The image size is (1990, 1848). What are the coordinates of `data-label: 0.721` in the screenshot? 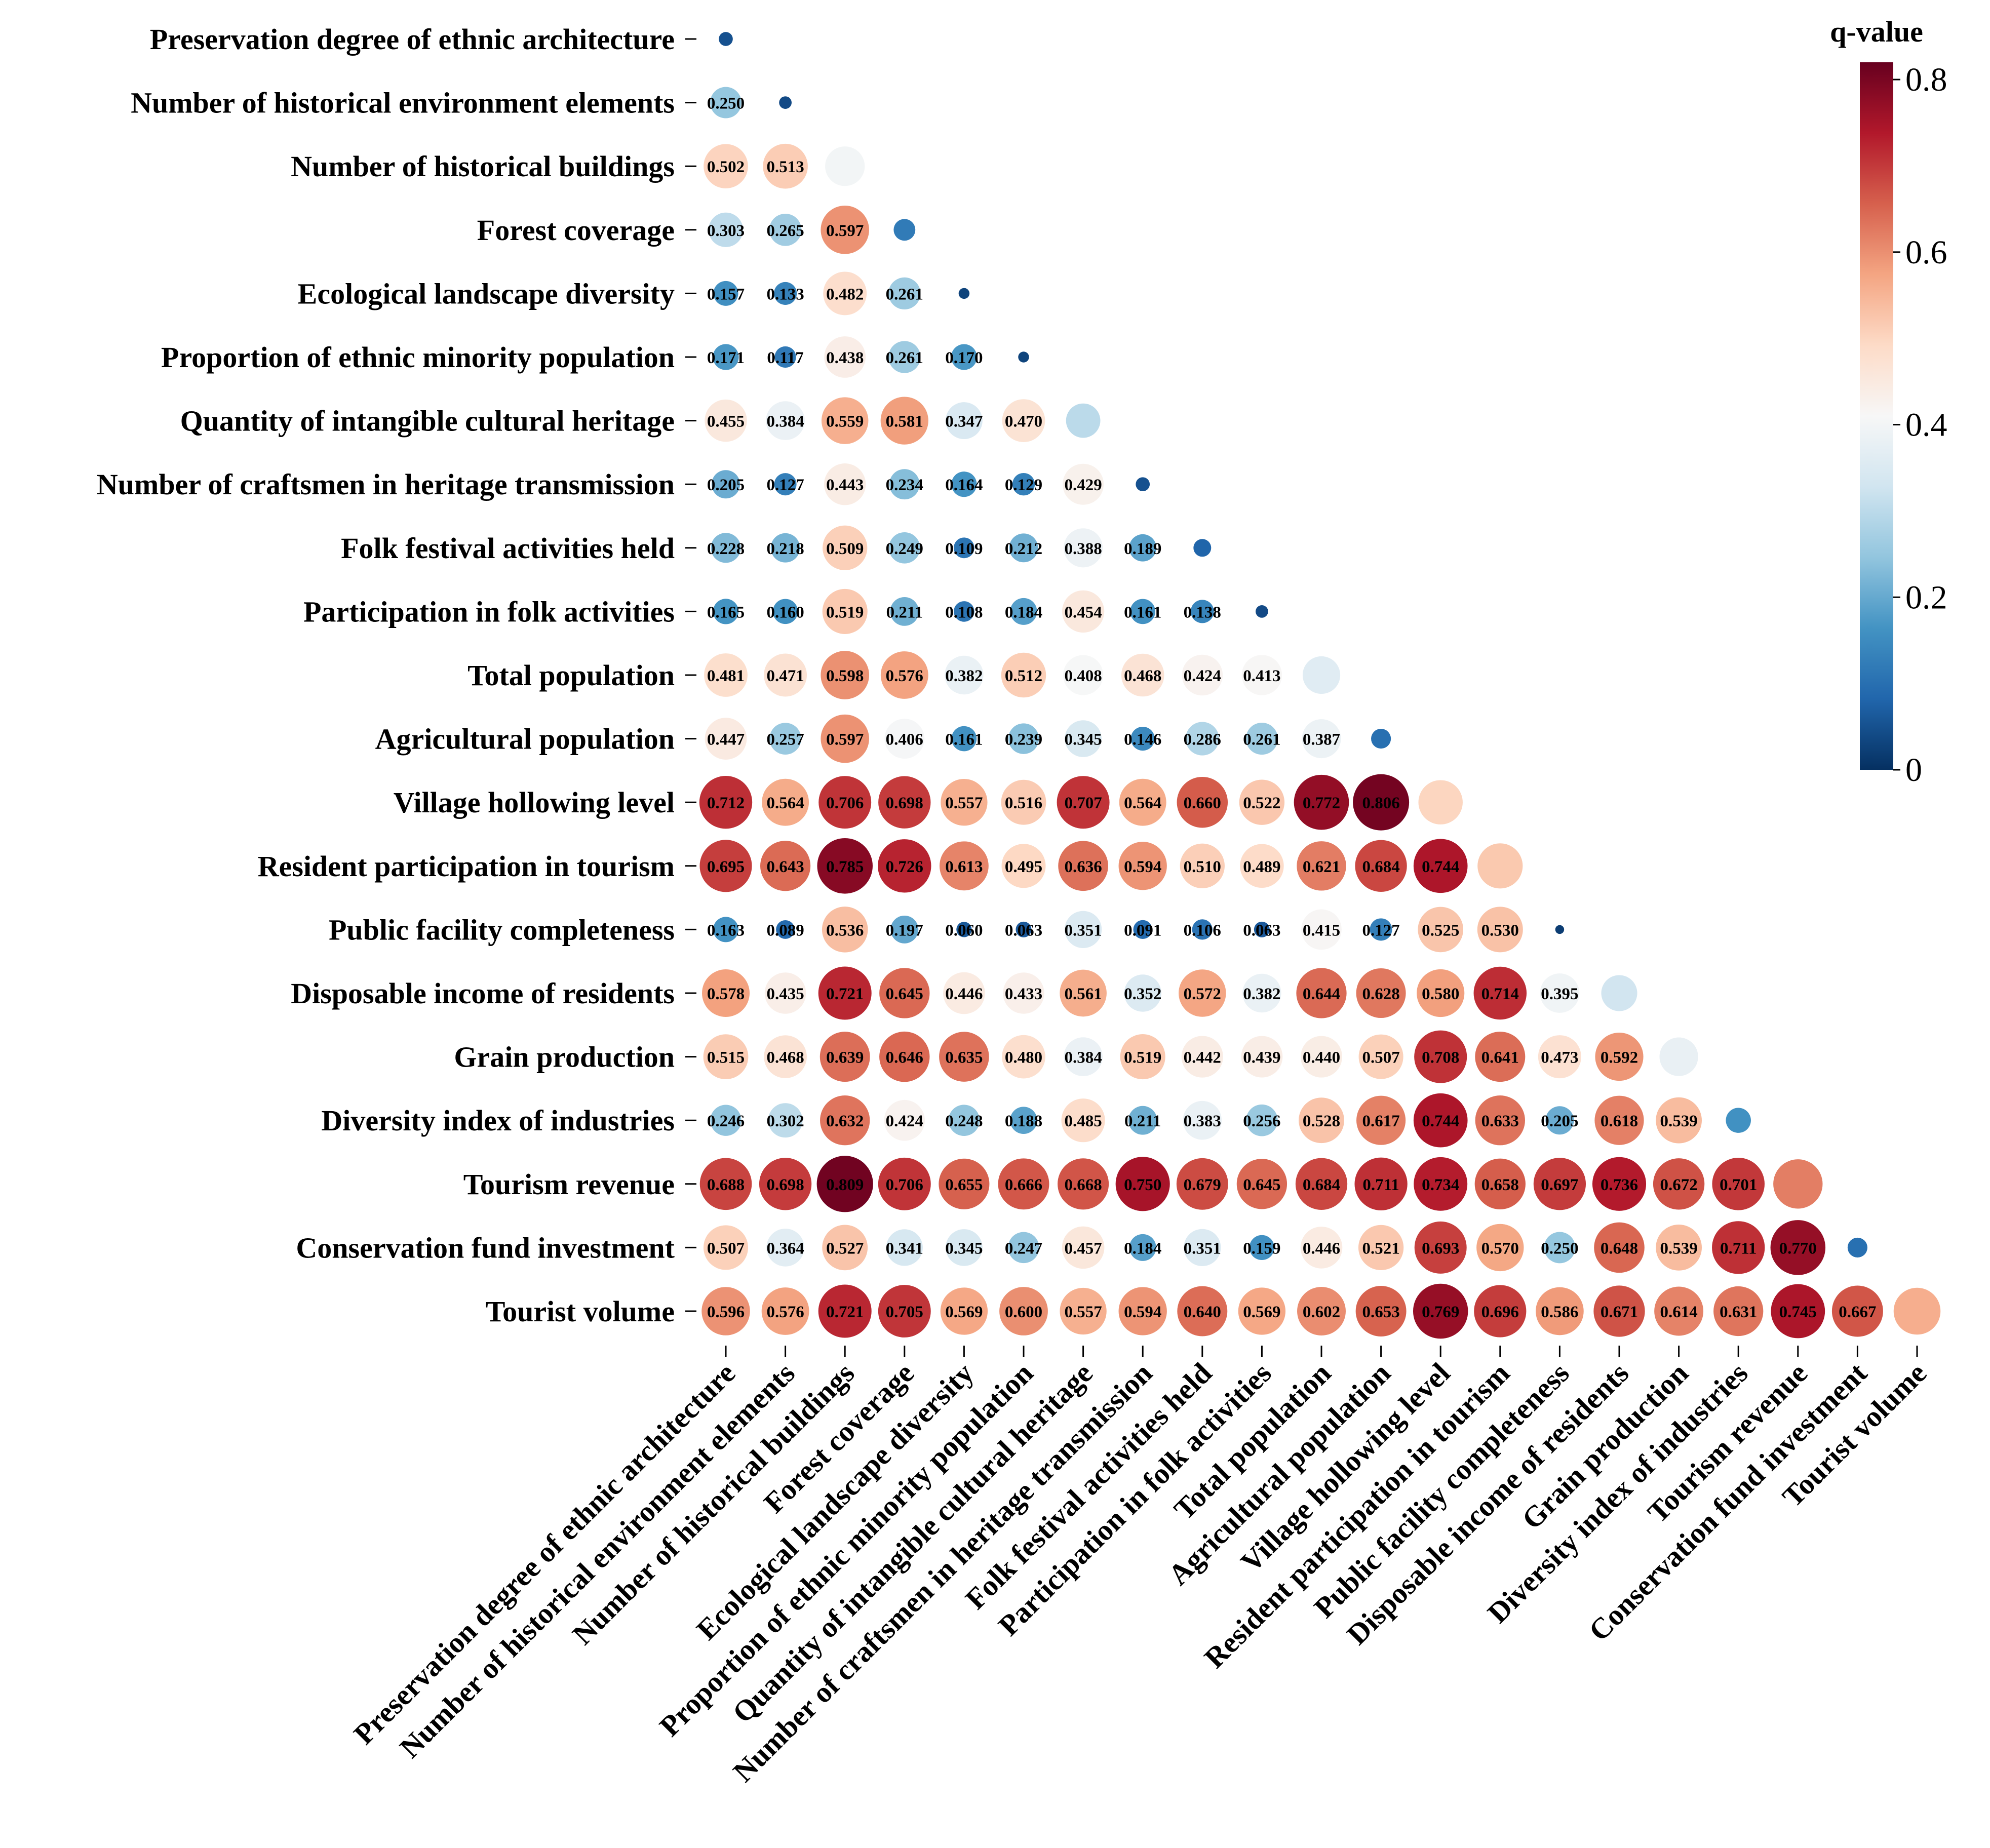 It's located at (845, 994).